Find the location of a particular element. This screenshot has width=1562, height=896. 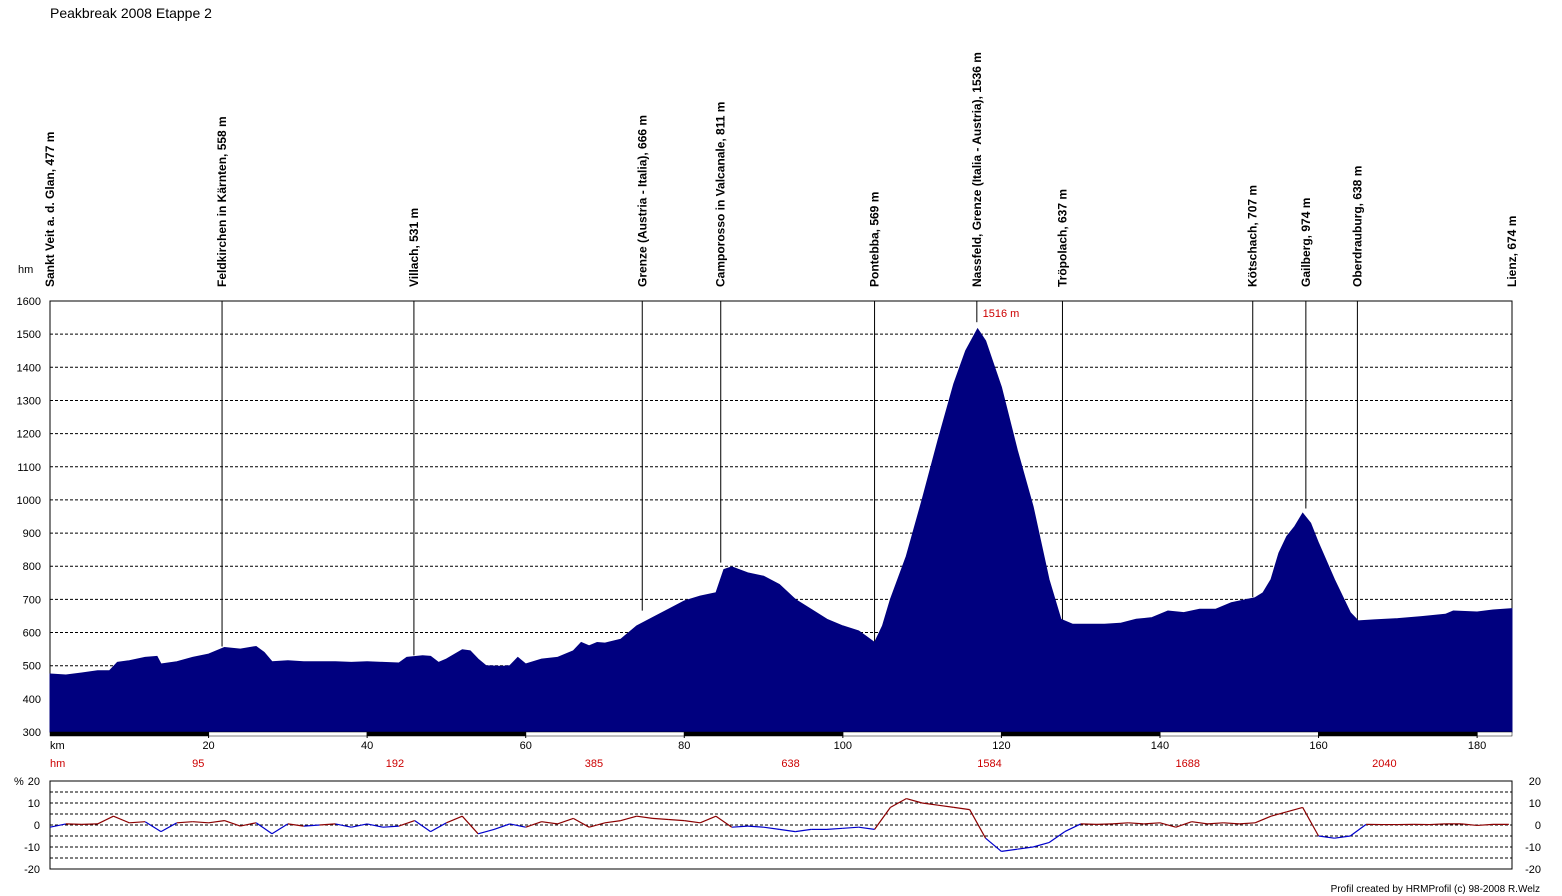

hm-value: 638 is located at coordinates (790, 764).